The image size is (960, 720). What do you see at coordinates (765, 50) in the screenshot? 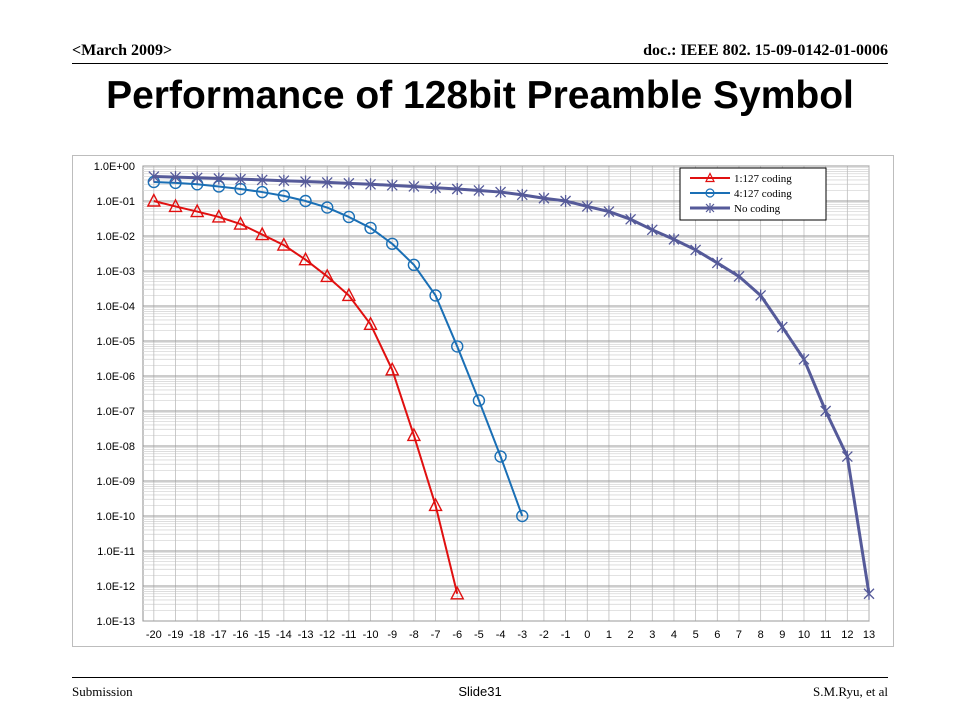
I see `header-doc-id: doc.: IEEE 802. 15-09-0142-01-0006` at bounding box center [765, 50].